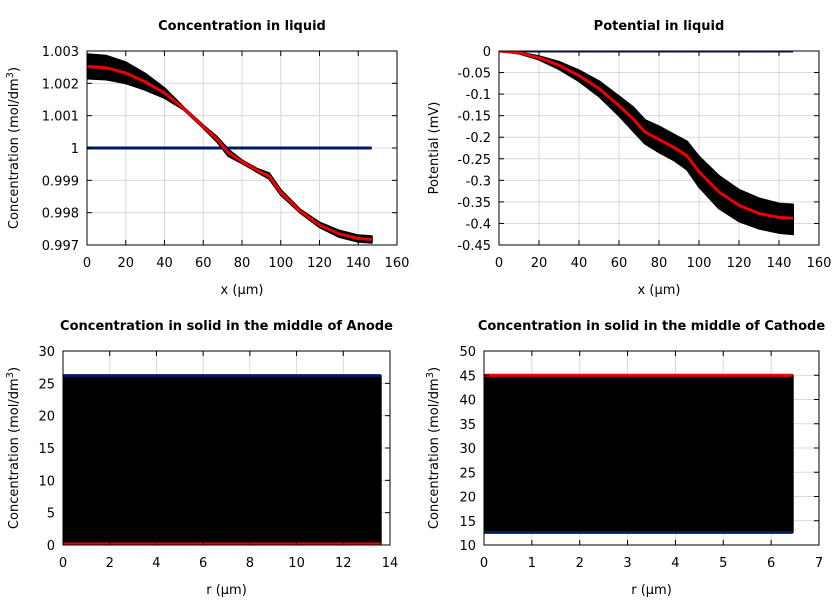 This screenshot has width=840, height=604. I want to click on cathode-solid-xtick-label: 0, so click(484, 563).